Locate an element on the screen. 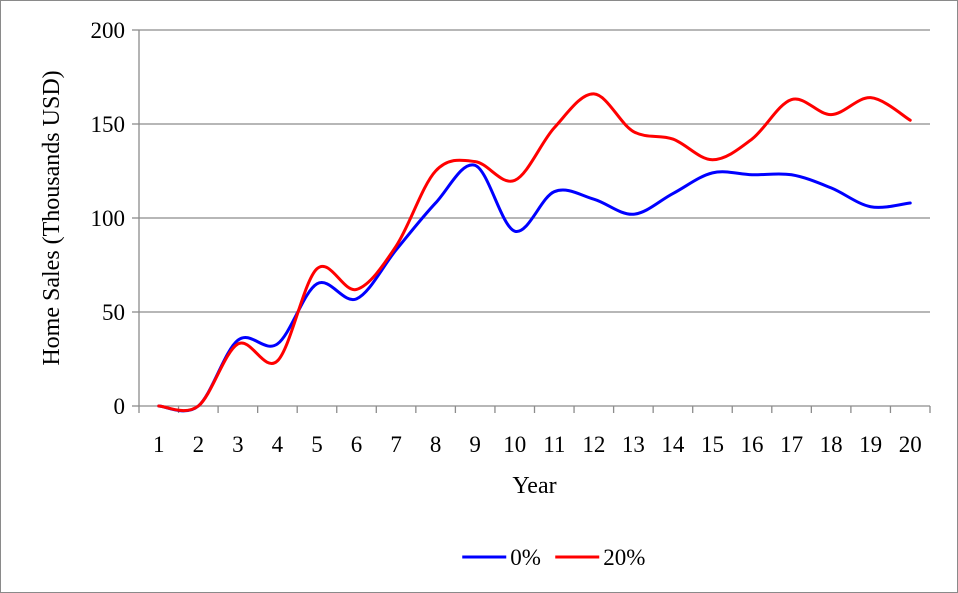 The height and width of the screenshot is (593, 958). x-tick-label: 12 is located at coordinates (593, 444).